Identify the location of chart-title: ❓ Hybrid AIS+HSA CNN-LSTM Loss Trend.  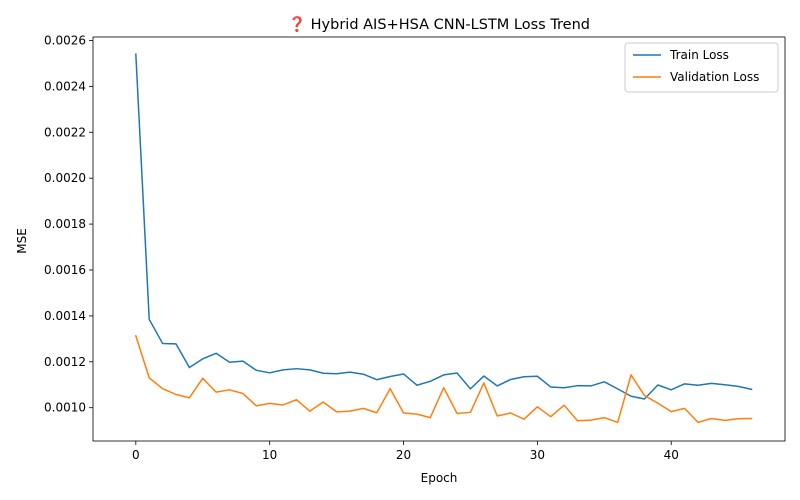
(439, 24).